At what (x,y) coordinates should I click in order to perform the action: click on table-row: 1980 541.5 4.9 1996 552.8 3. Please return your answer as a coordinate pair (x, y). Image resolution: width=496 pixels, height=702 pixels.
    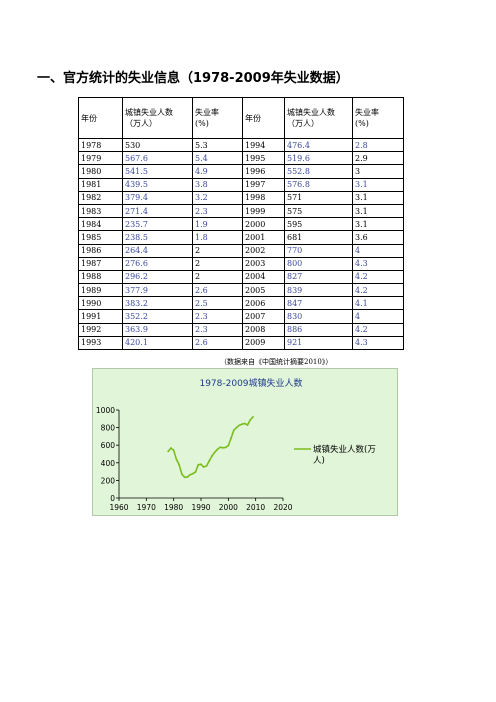
    Looking at the image, I should click on (241, 171).